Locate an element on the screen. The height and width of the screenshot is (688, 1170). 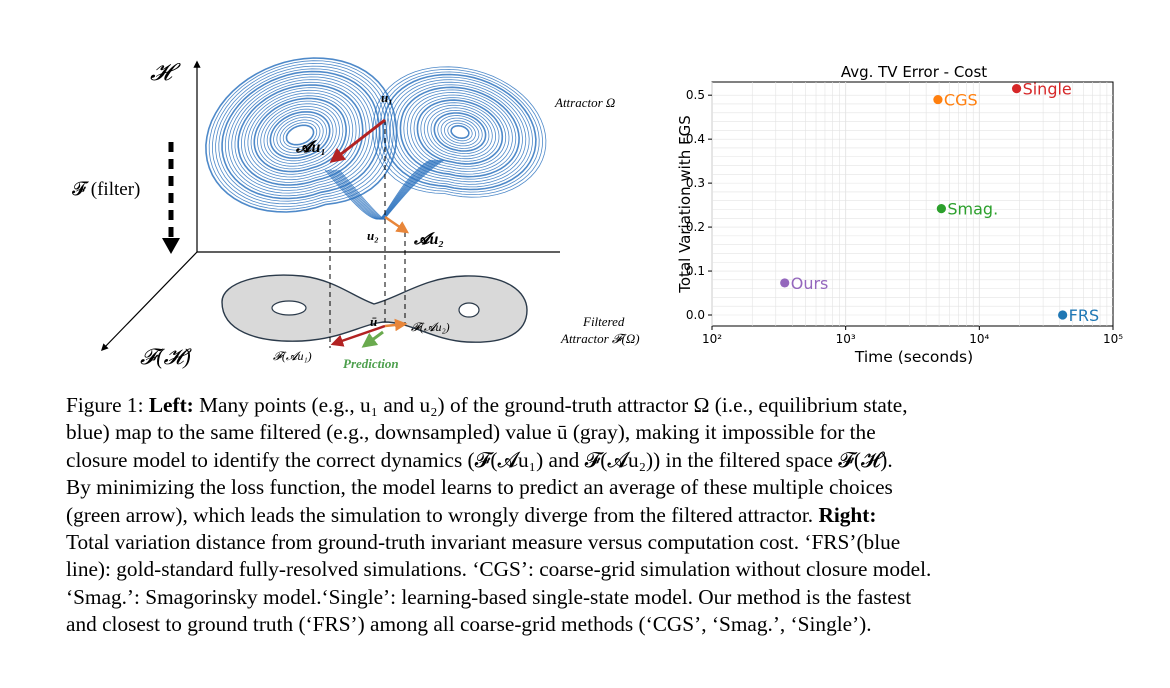
filtered-label-2: Attractor 𝓕(Ω) is located at coordinates (600, 338).